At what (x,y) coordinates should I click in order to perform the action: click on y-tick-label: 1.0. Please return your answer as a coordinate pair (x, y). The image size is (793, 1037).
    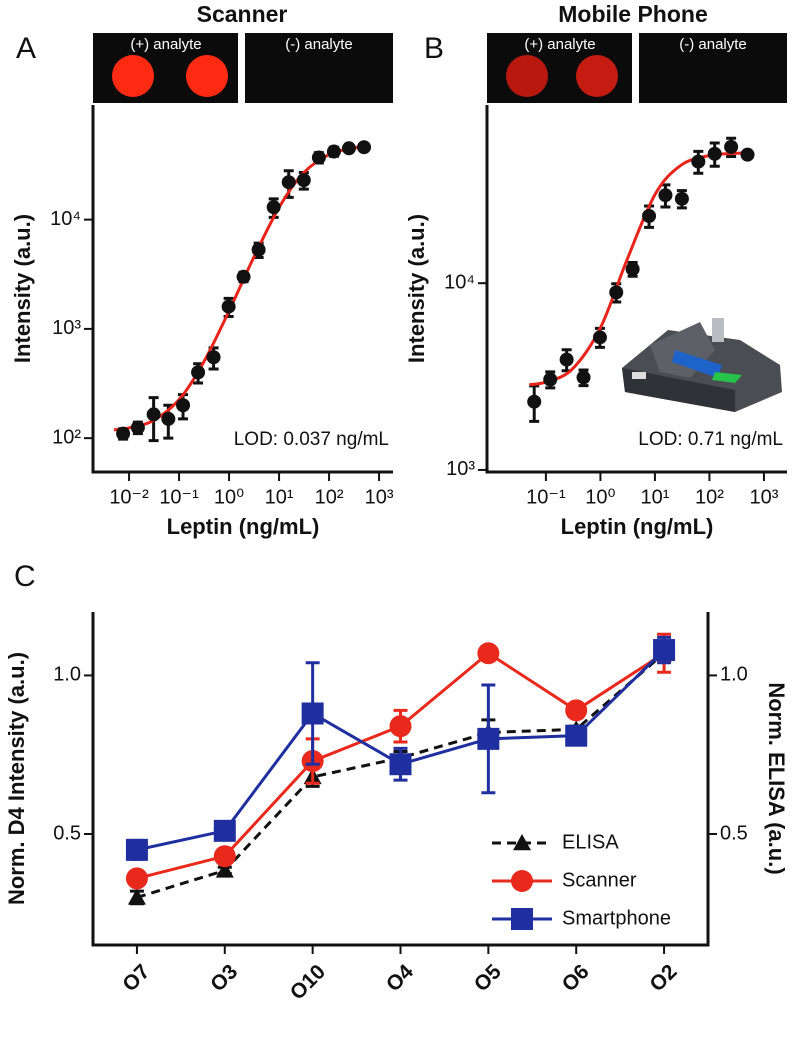
    Looking at the image, I should click on (67, 675).